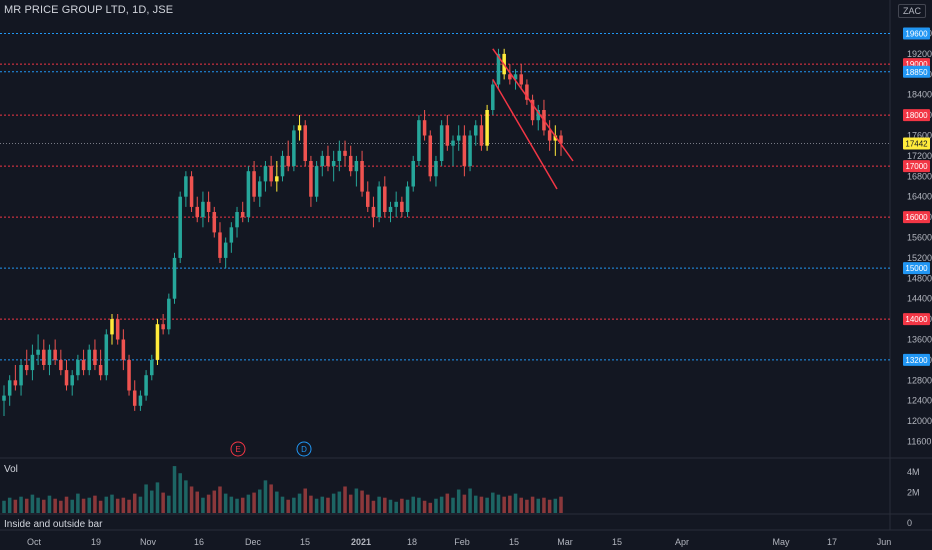 The image size is (932, 550). Describe the element at coordinates (916, 144) in the screenshot. I see `last-price-label: 17442` at that location.